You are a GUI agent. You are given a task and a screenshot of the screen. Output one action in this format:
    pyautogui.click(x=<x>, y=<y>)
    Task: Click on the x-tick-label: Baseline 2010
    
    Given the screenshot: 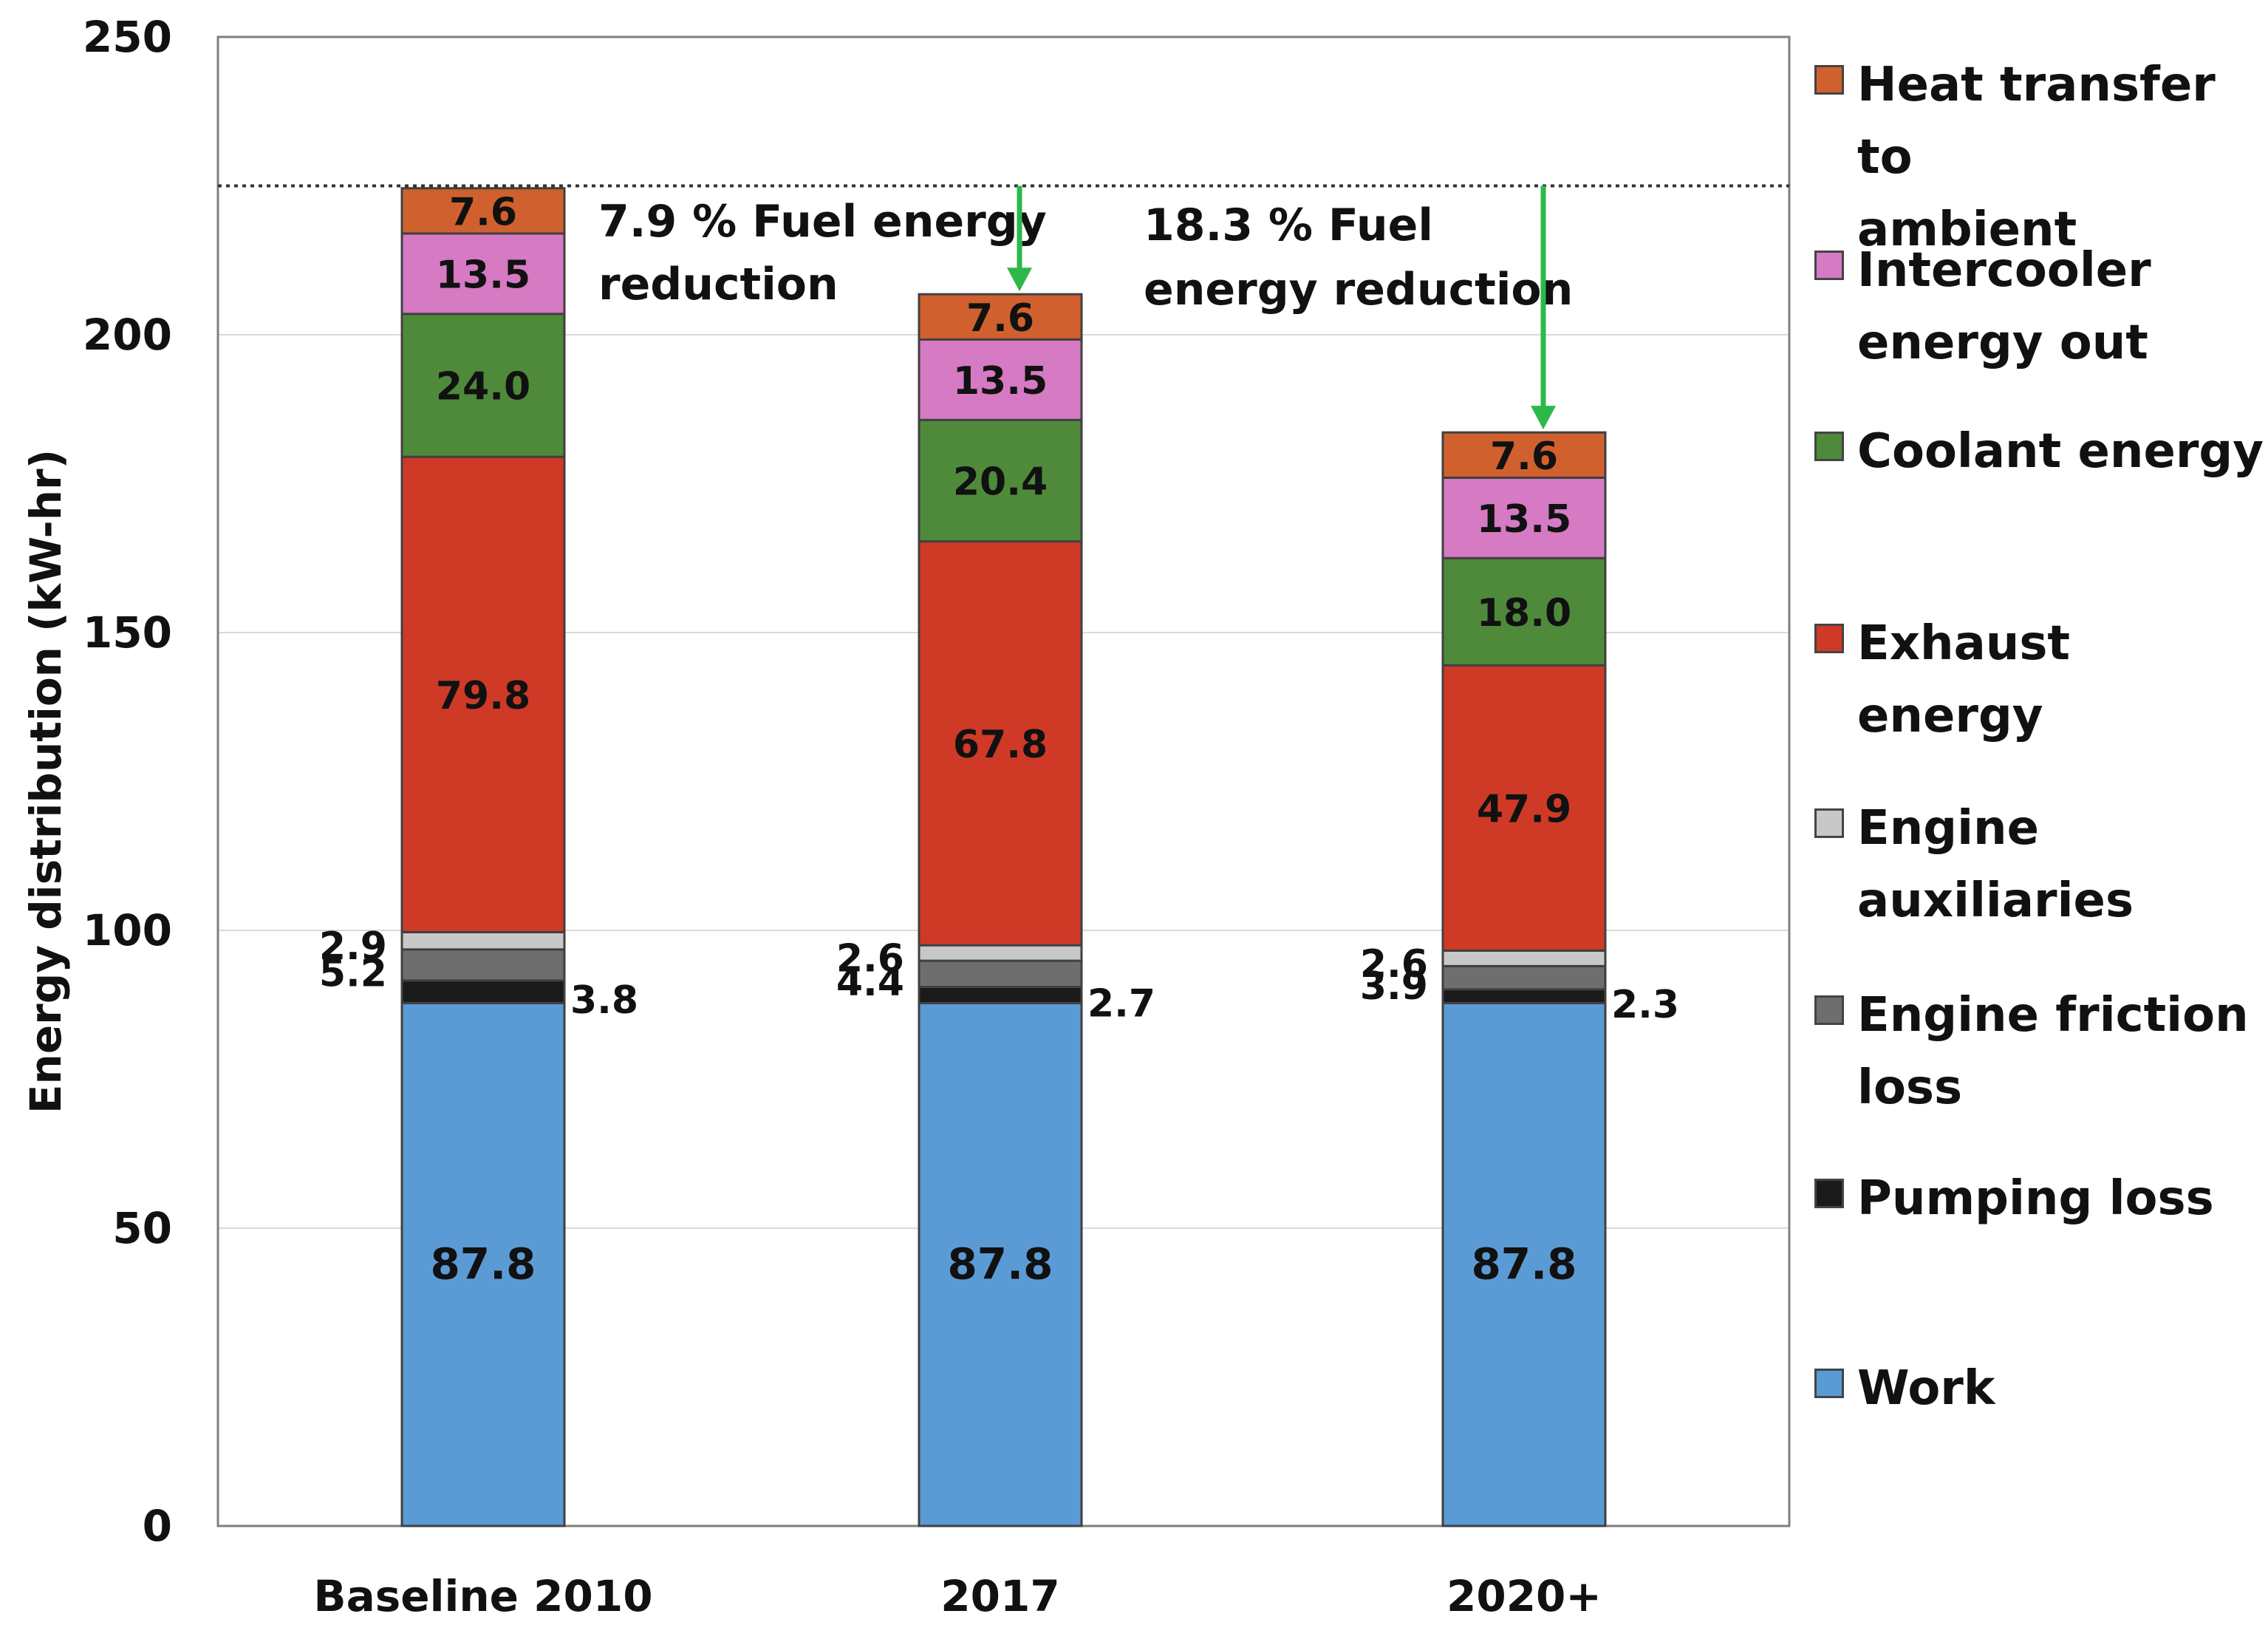 What is the action you would take?
    pyautogui.click(x=482, y=1596)
    